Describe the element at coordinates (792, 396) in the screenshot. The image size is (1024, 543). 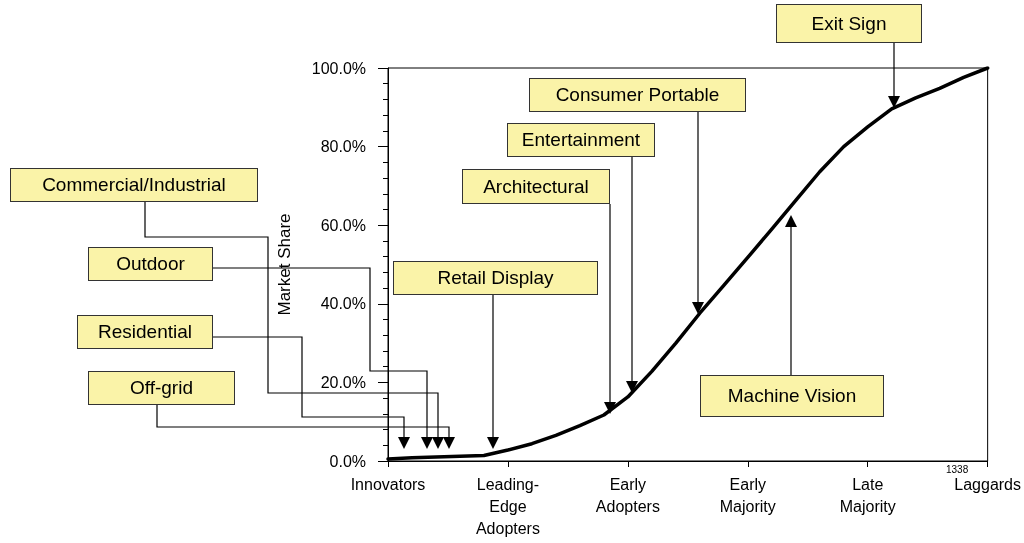
I see `label-box: Machine Vision` at that location.